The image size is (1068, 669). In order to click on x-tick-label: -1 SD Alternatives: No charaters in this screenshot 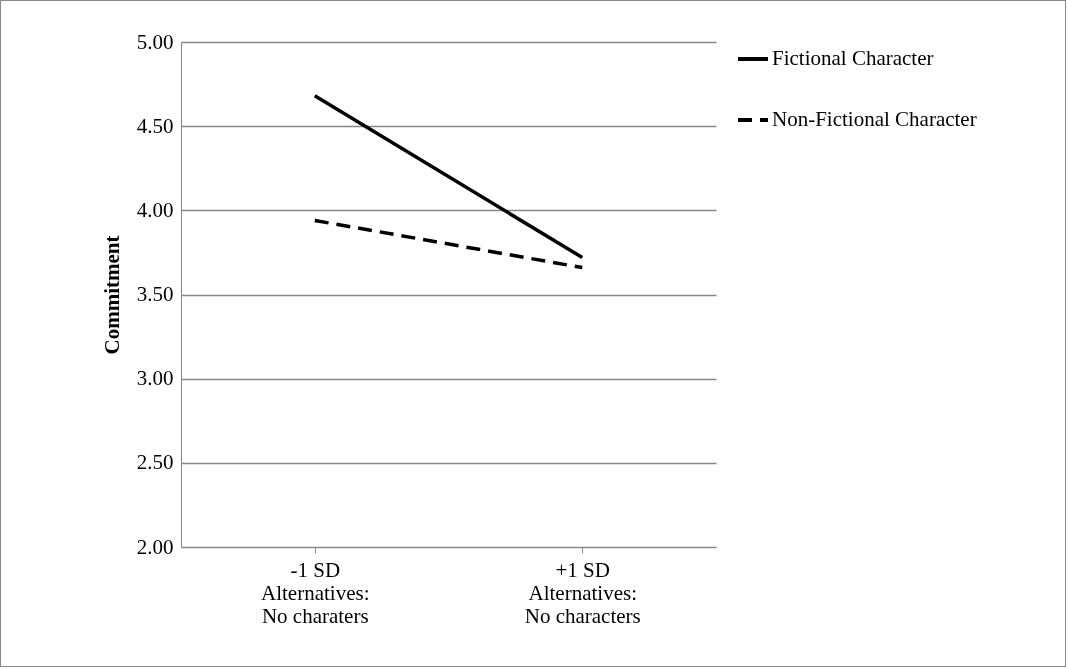, I will do `click(315, 592)`.